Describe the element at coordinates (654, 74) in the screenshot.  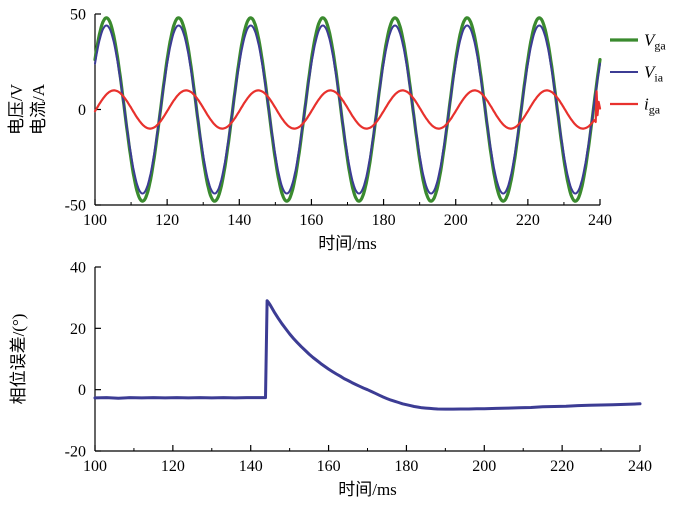
I see `legend-label-Via: Via` at that location.